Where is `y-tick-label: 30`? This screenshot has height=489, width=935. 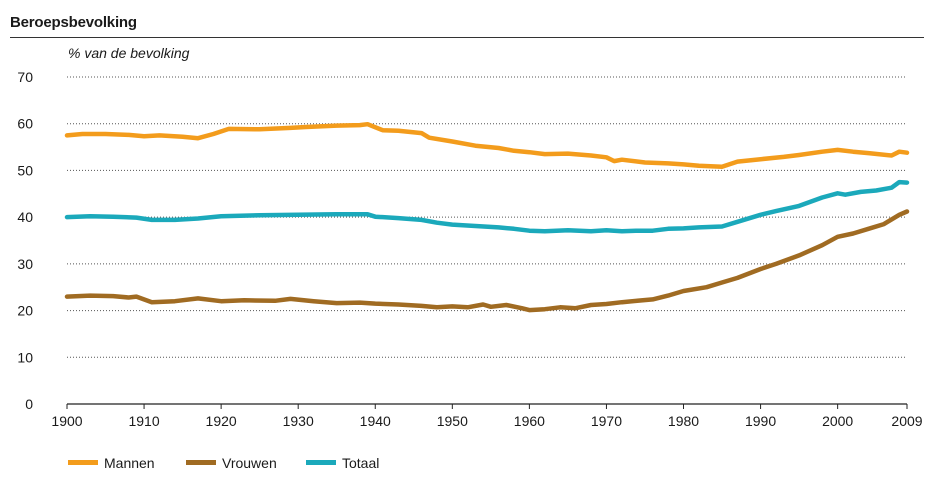
y-tick-label: 30 is located at coordinates (25, 264).